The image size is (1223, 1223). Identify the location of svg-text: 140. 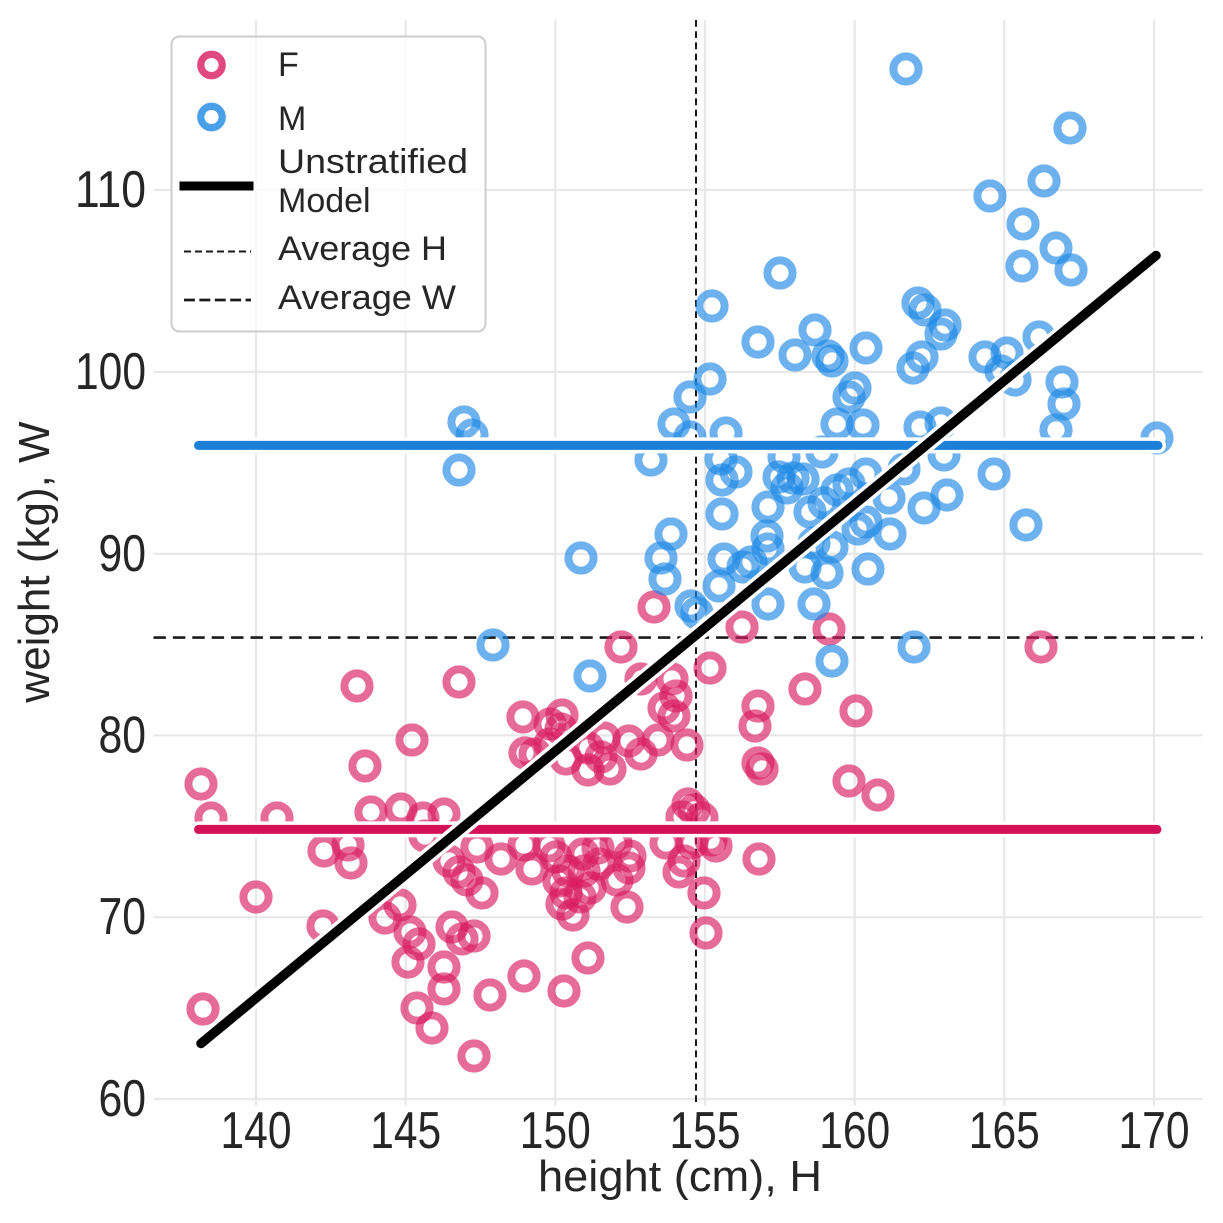
(256, 1131).